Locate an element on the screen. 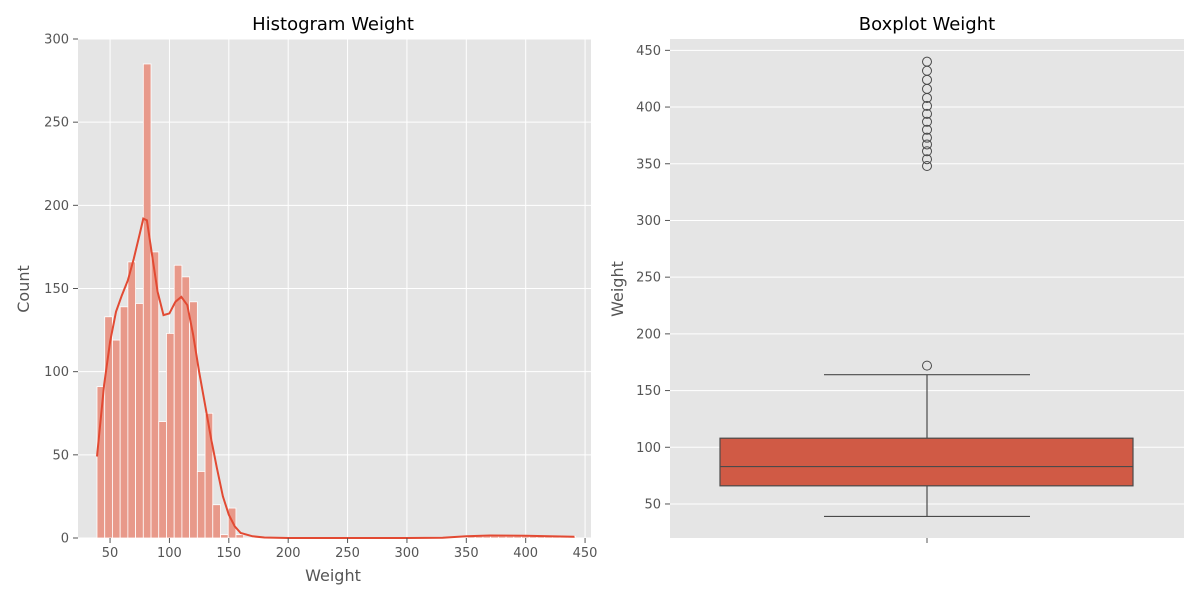 This screenshot has height=600, width=1200. histogram-y-tick-label: 150 is located at coordinates (56, 289).